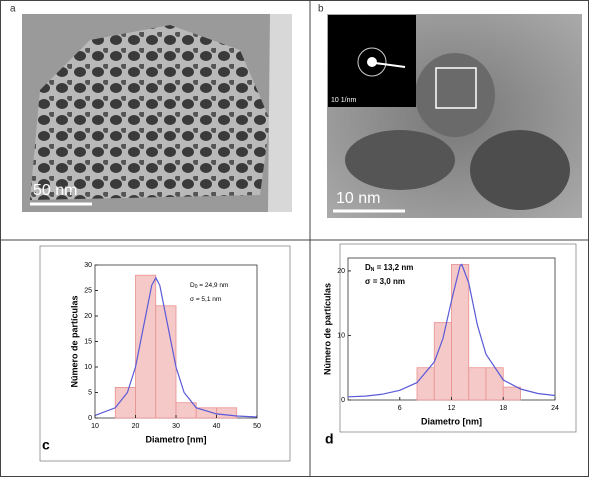  Describe the element at coordinates (217, 426) in the screenshot. I see `x-tick-label: 40` at that location.